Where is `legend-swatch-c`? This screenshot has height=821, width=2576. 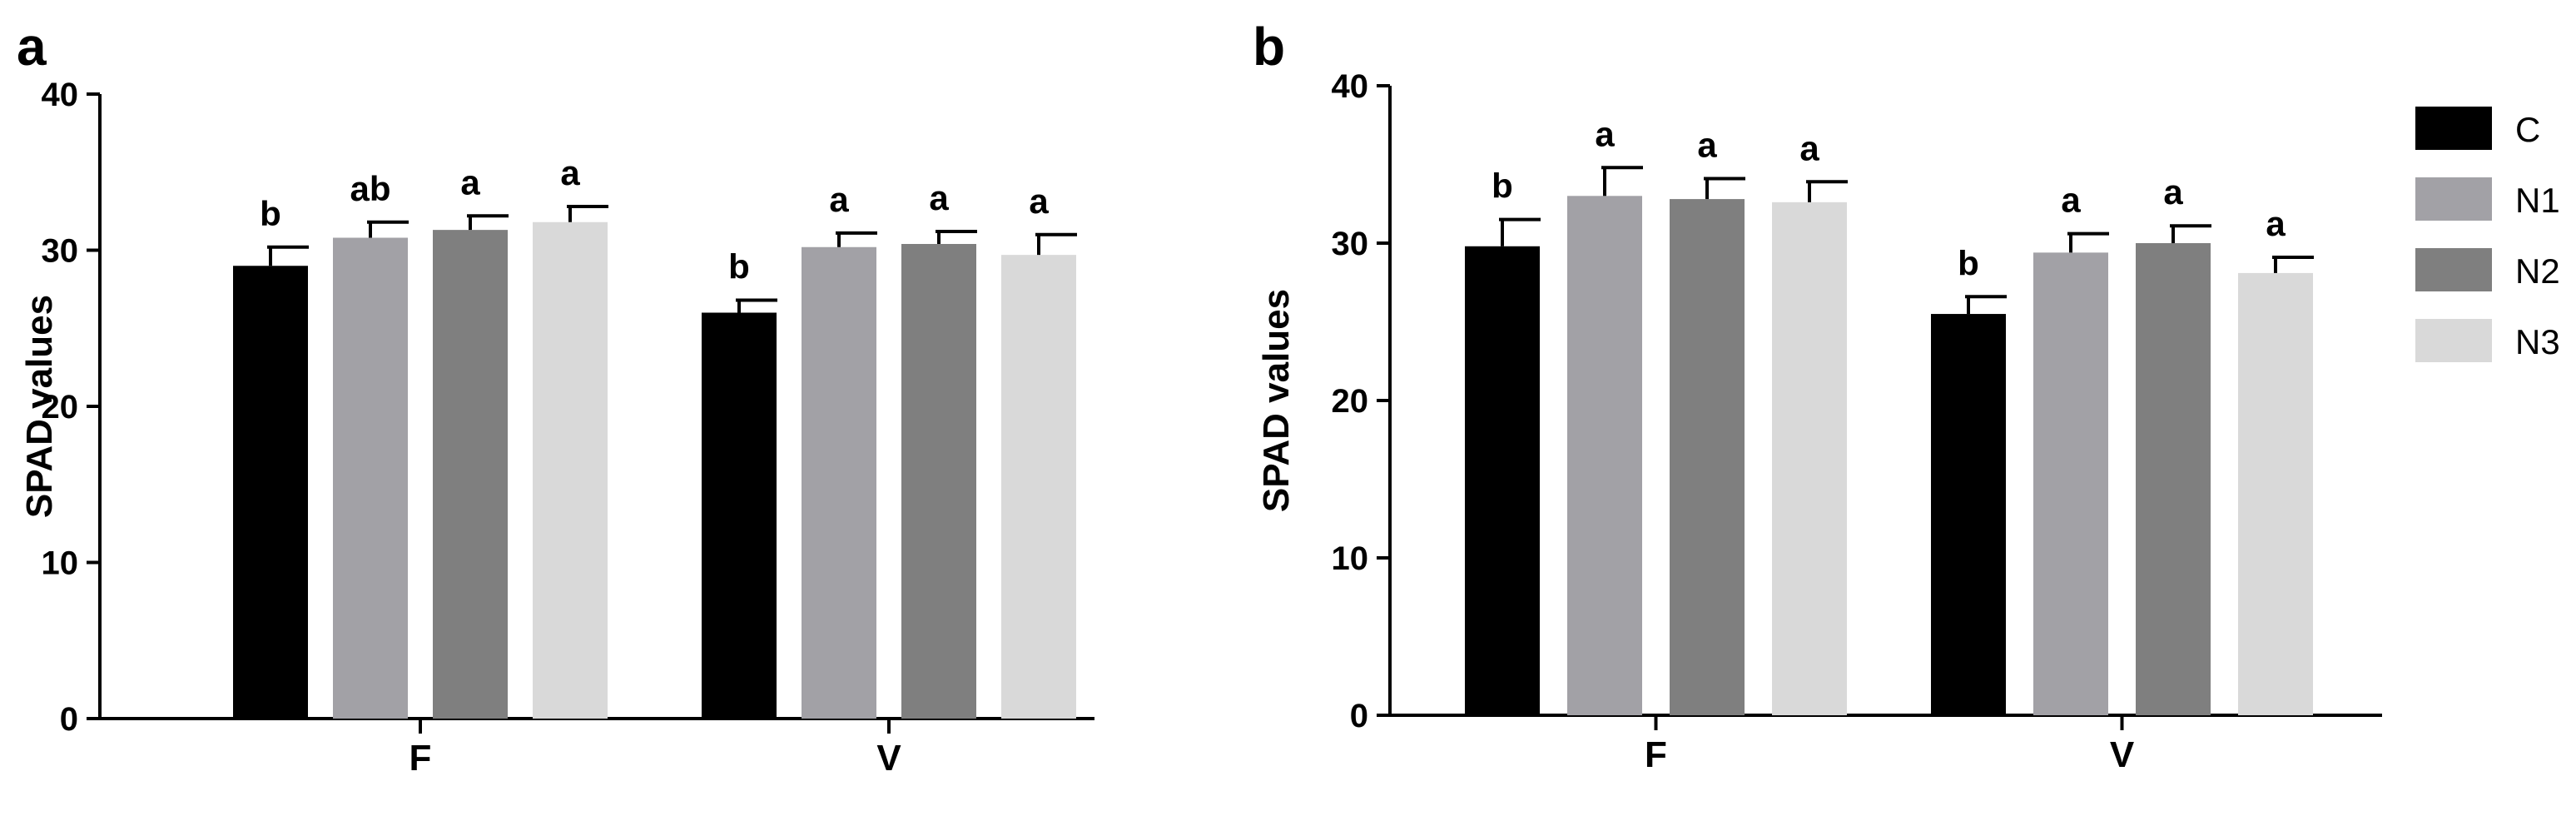 legend-swatch-c is located at coordinates (2453, 128).